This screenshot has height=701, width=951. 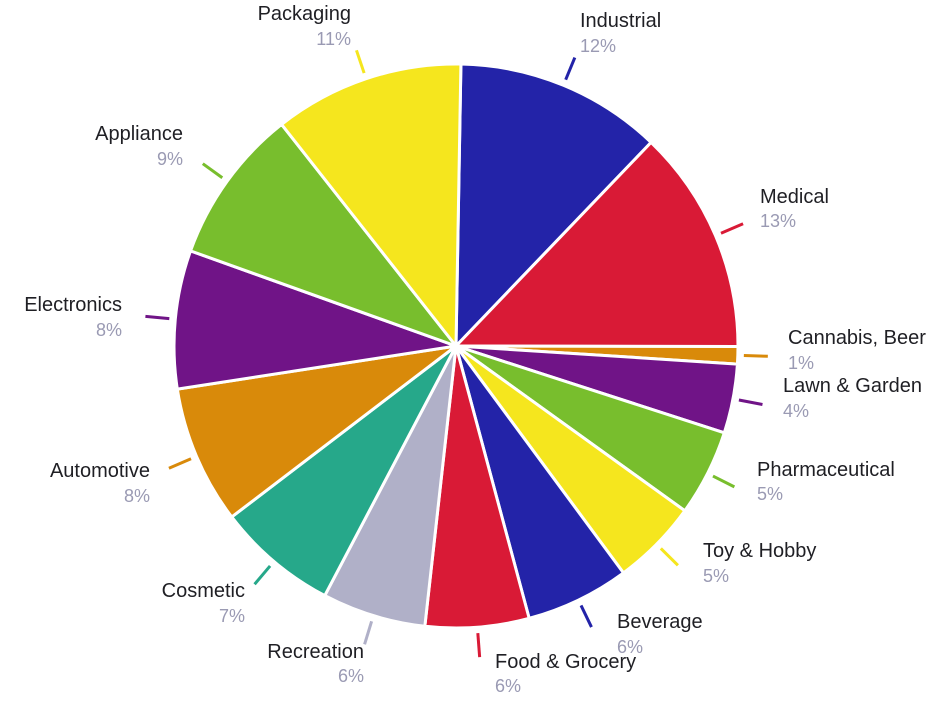 What do you see at coordinates (479, 645) in the screenshot?
I see `leader-line-food-and-grocery` at bounding box center [479, 645].